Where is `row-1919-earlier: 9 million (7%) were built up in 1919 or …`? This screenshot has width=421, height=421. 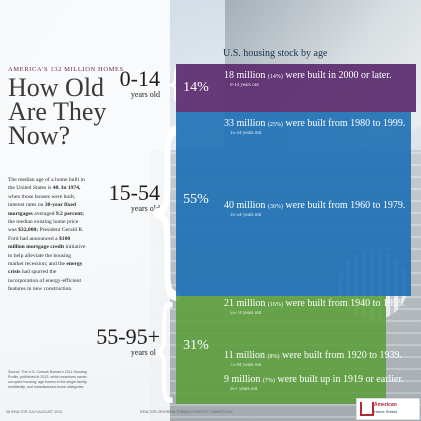
row-1919-earlier: 9 million (7%) were built up in 1919 or … is located at coordinates (314, 383).